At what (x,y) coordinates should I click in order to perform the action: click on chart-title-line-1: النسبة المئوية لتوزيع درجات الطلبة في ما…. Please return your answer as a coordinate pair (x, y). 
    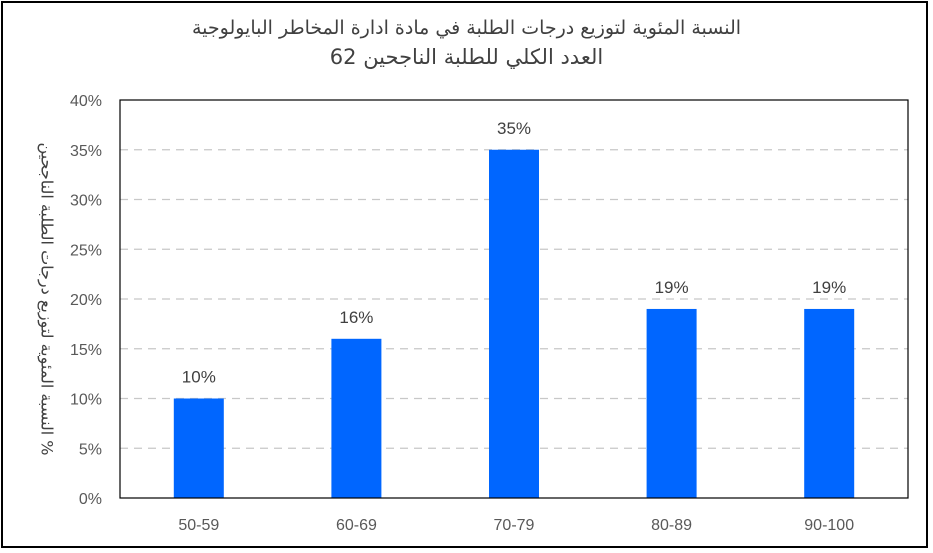
    Looking at the image, I should click on (466, 28).